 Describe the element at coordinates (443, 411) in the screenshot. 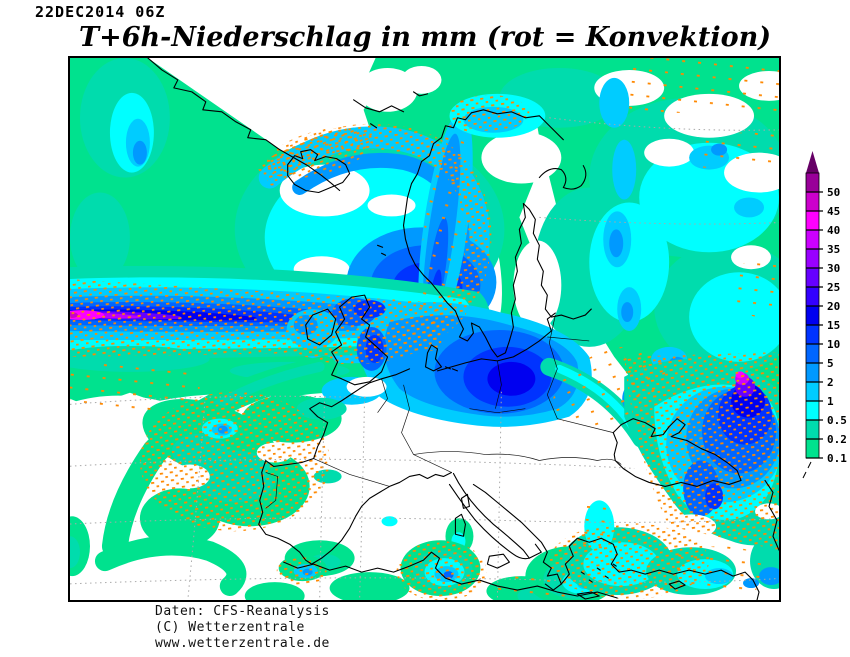

I see `country-borders` at that location.